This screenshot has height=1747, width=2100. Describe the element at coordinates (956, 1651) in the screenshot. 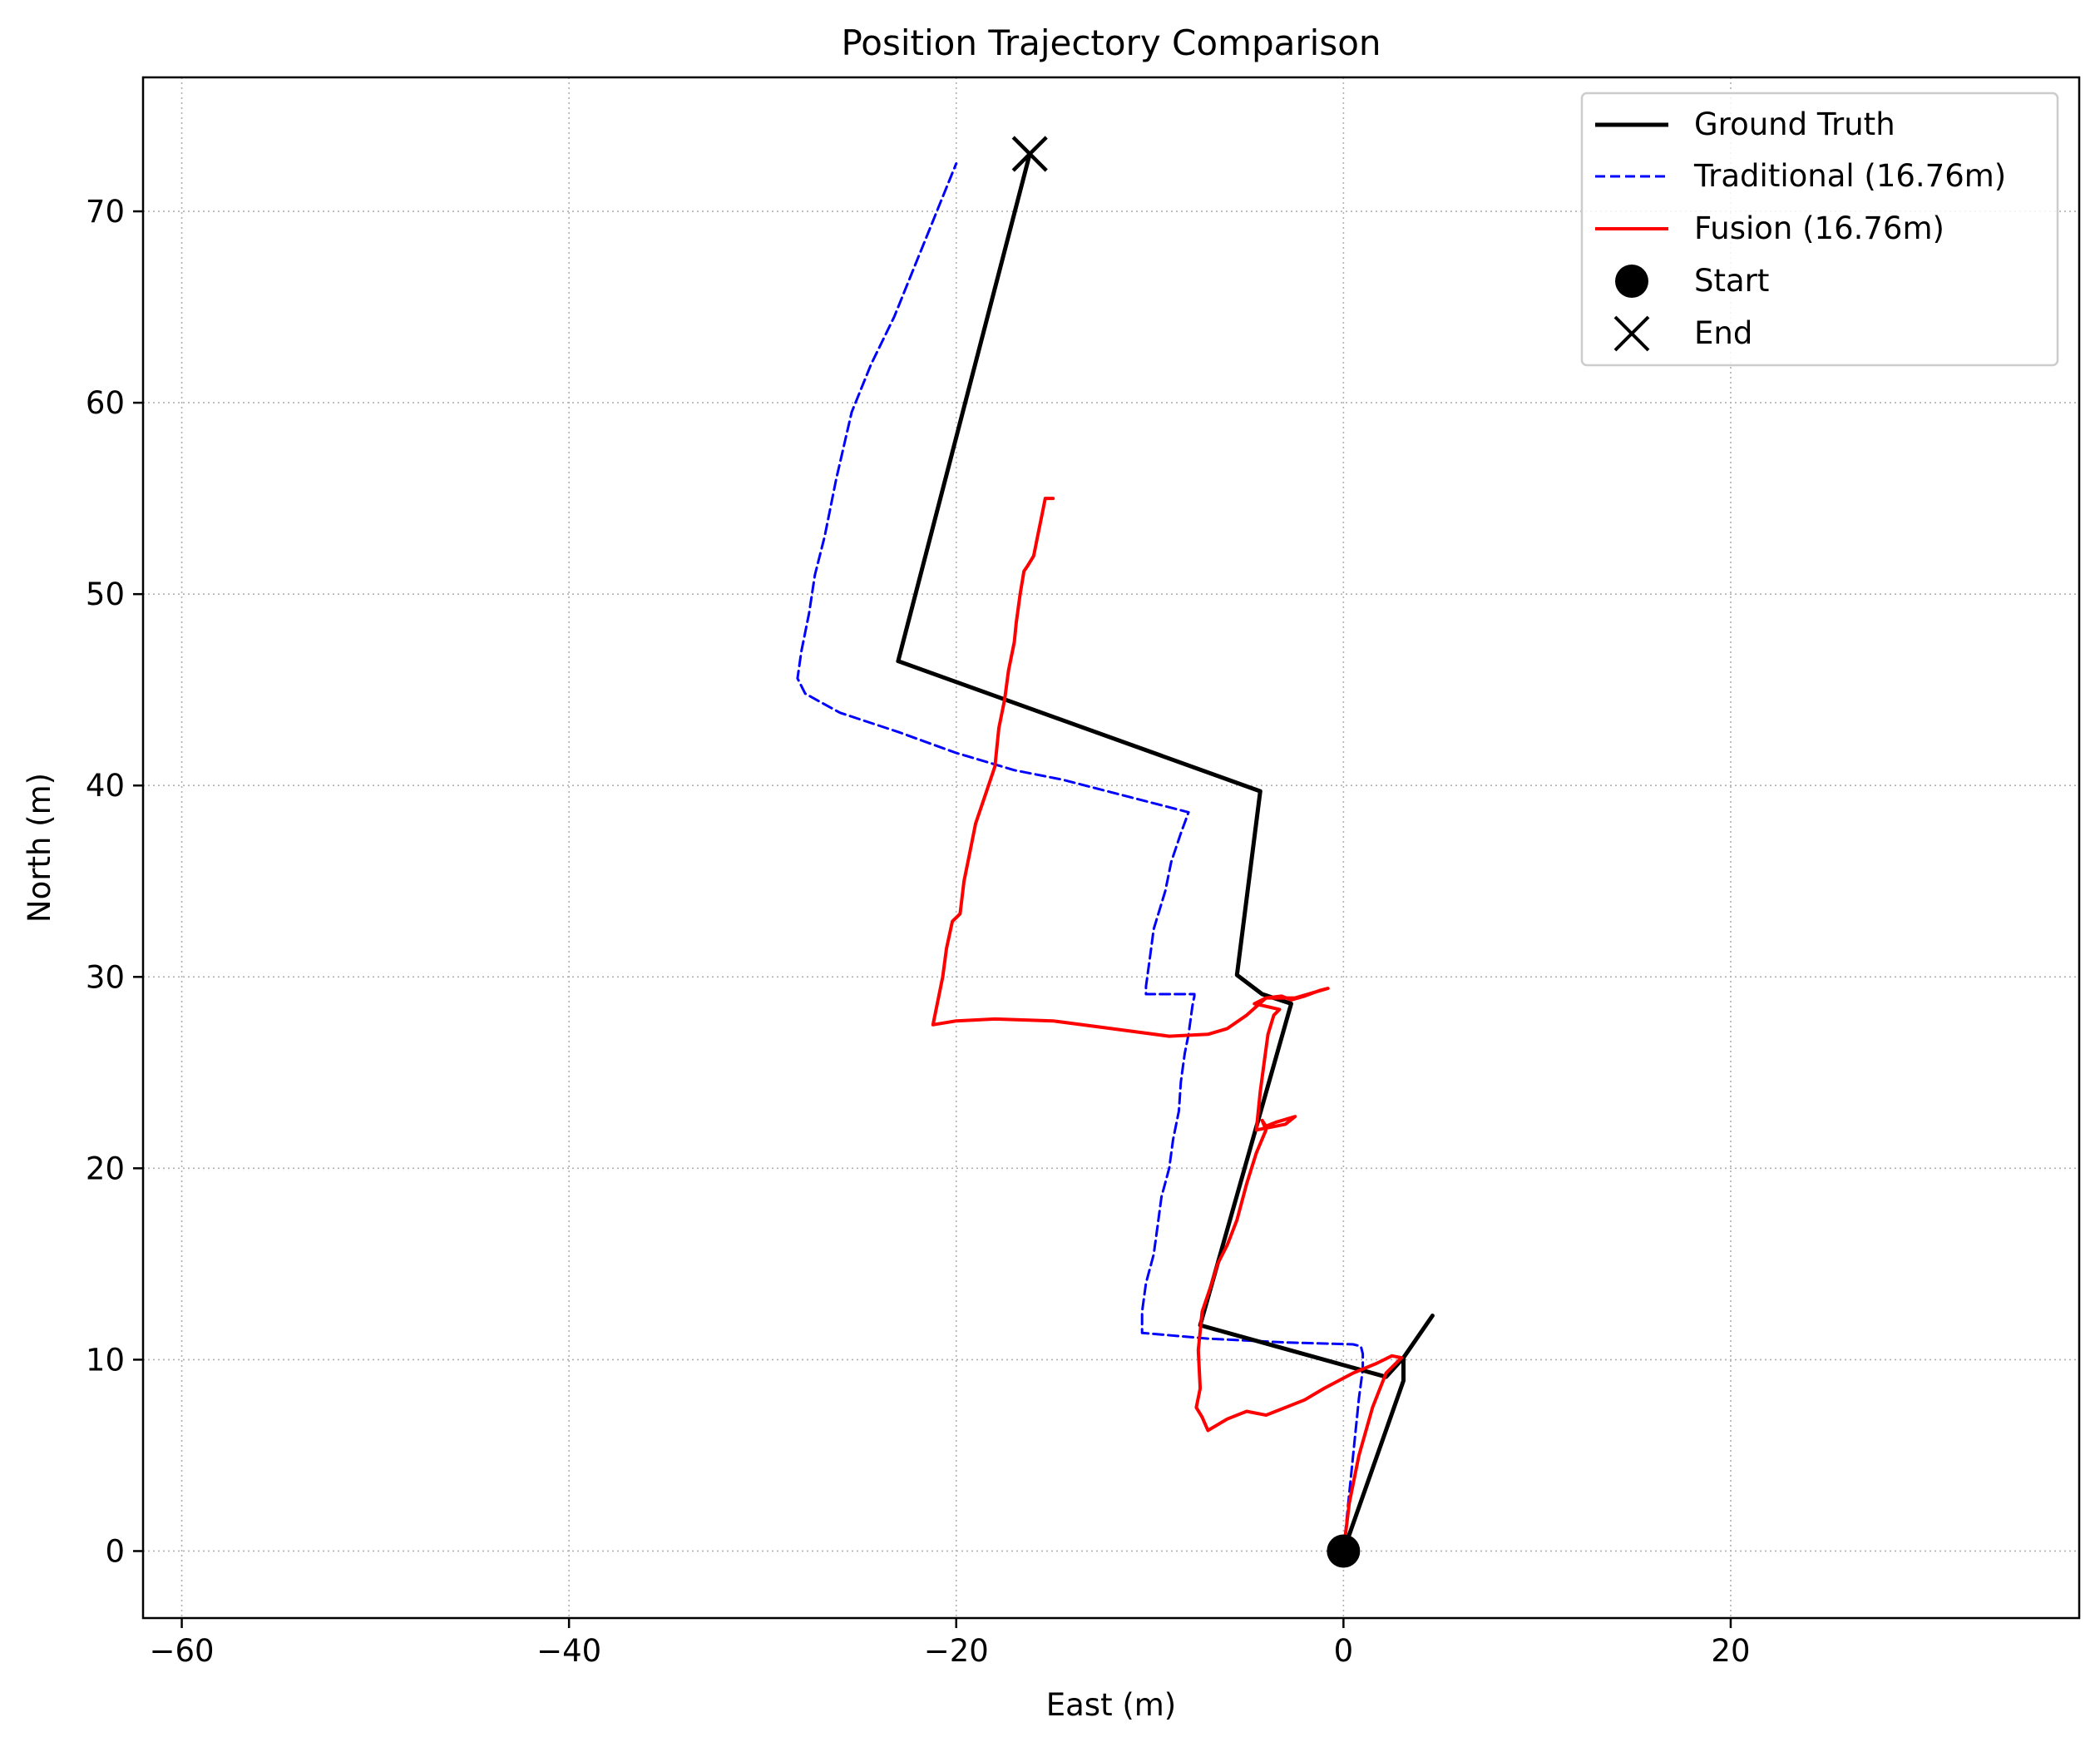

I see `x-tick-label: −20` at that location.